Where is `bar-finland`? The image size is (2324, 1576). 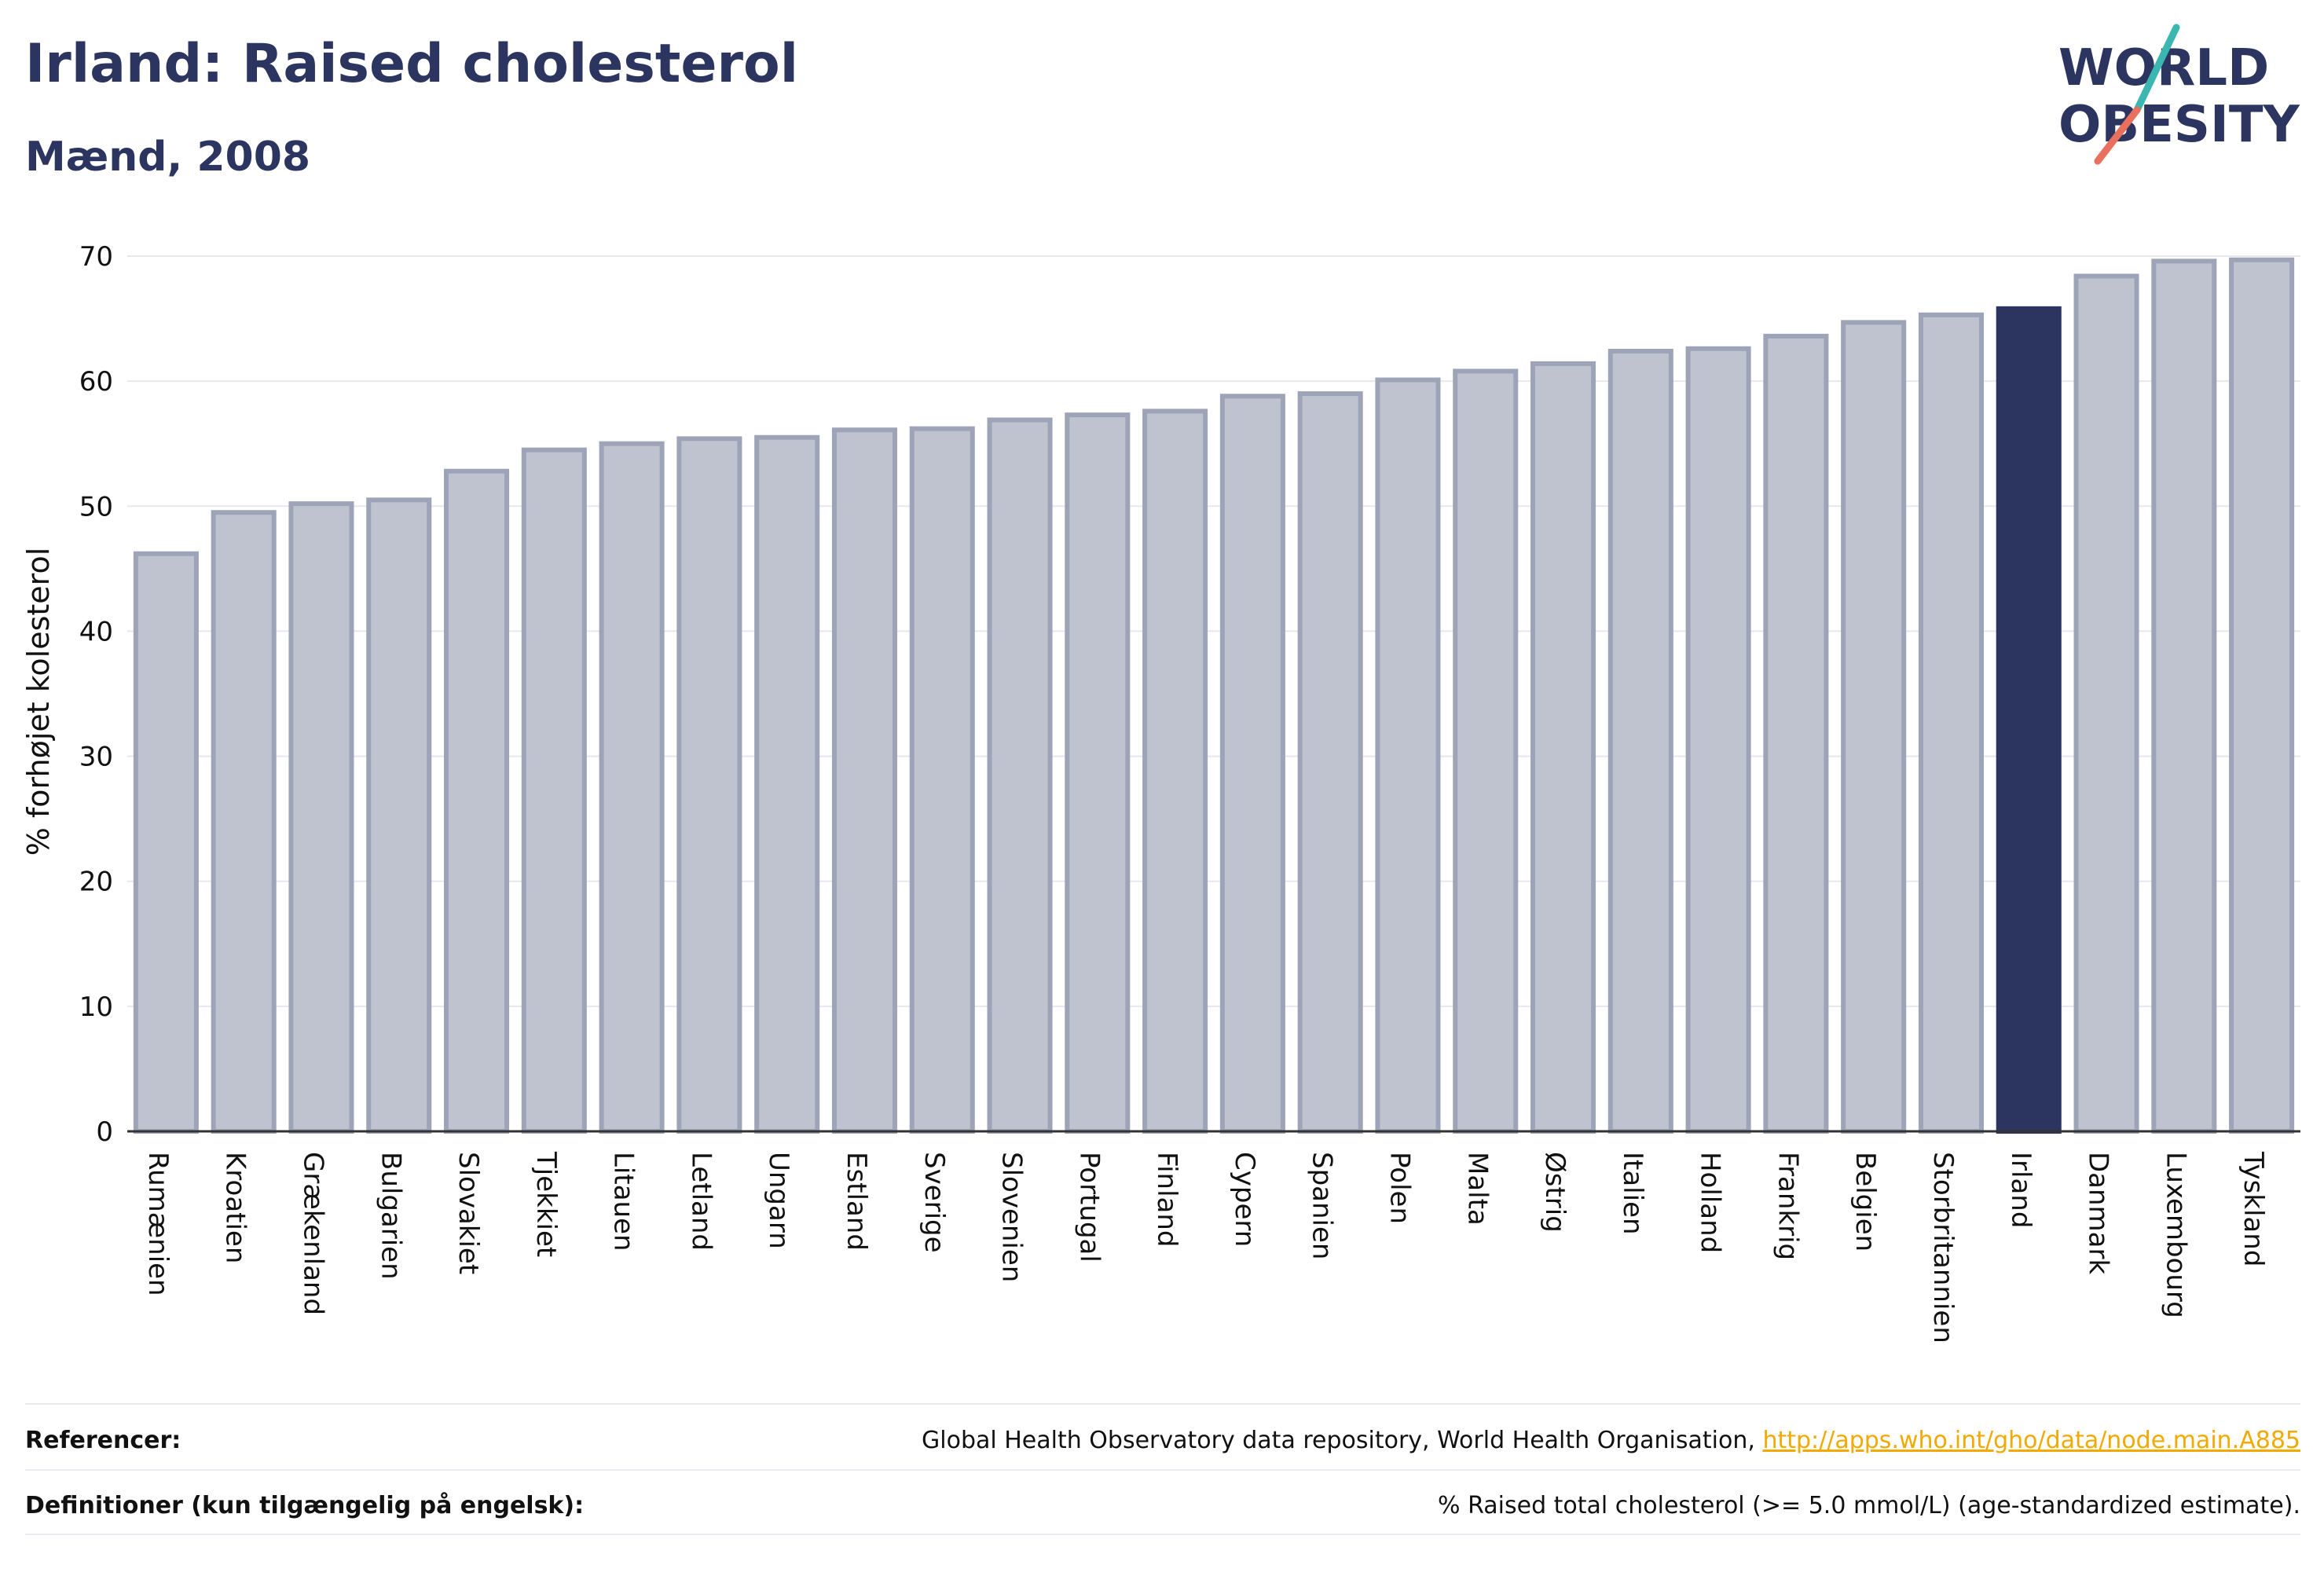
bar-finland is located at coordinates (1175, 771).